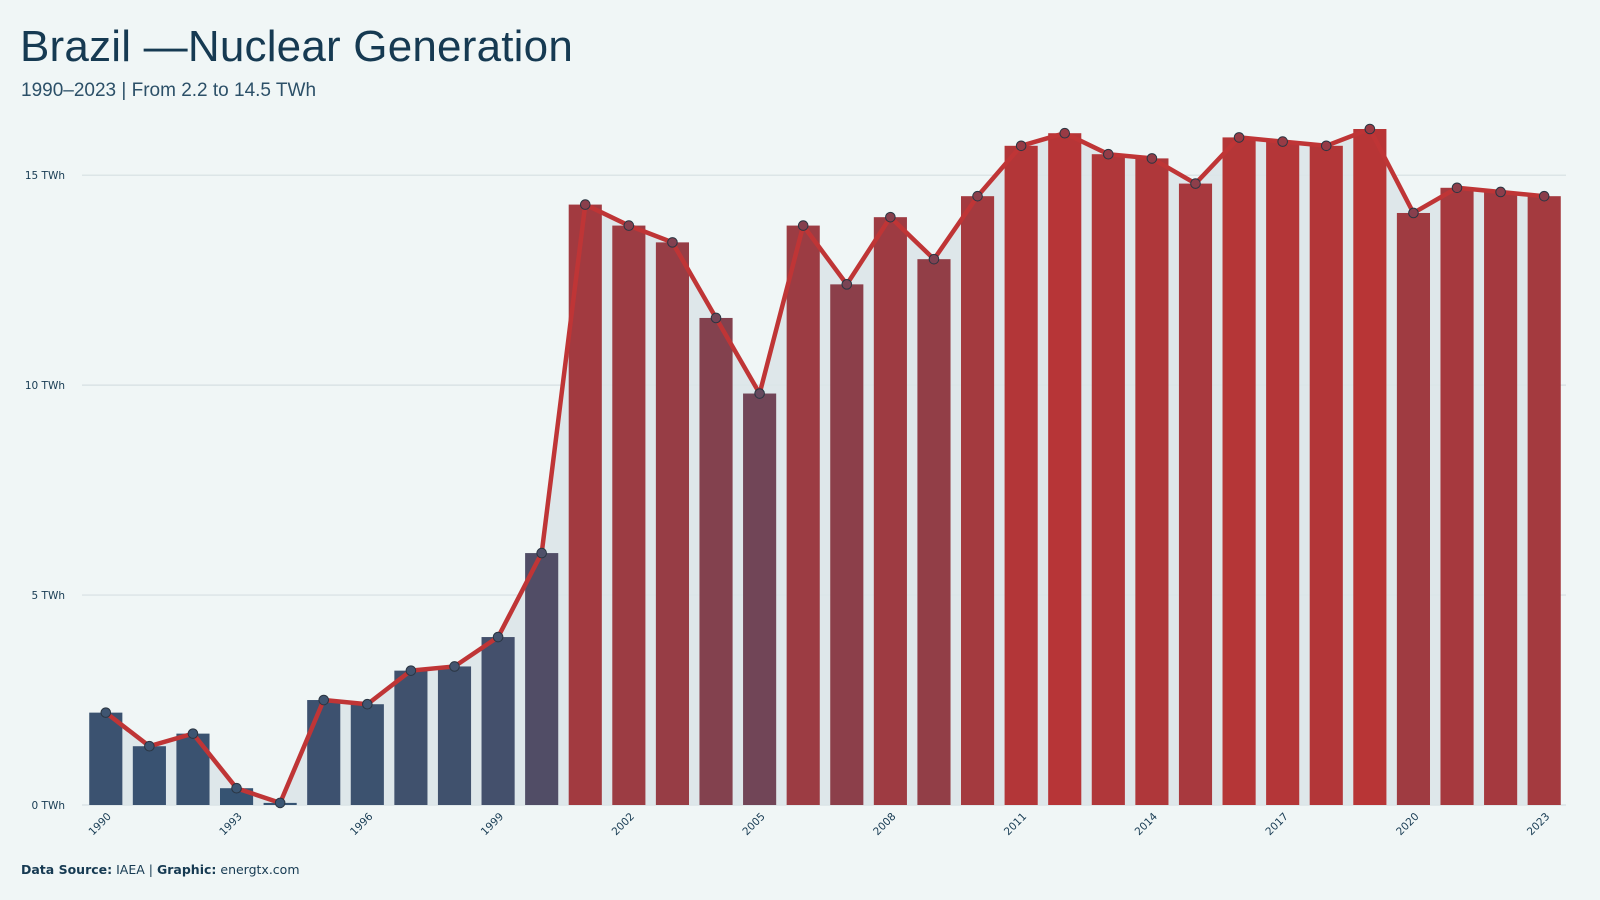  What do you see at coordinates (1407, 824) in the screenshot?
I see `x-tick-label: 2020` at bounding box center [1407, 824].